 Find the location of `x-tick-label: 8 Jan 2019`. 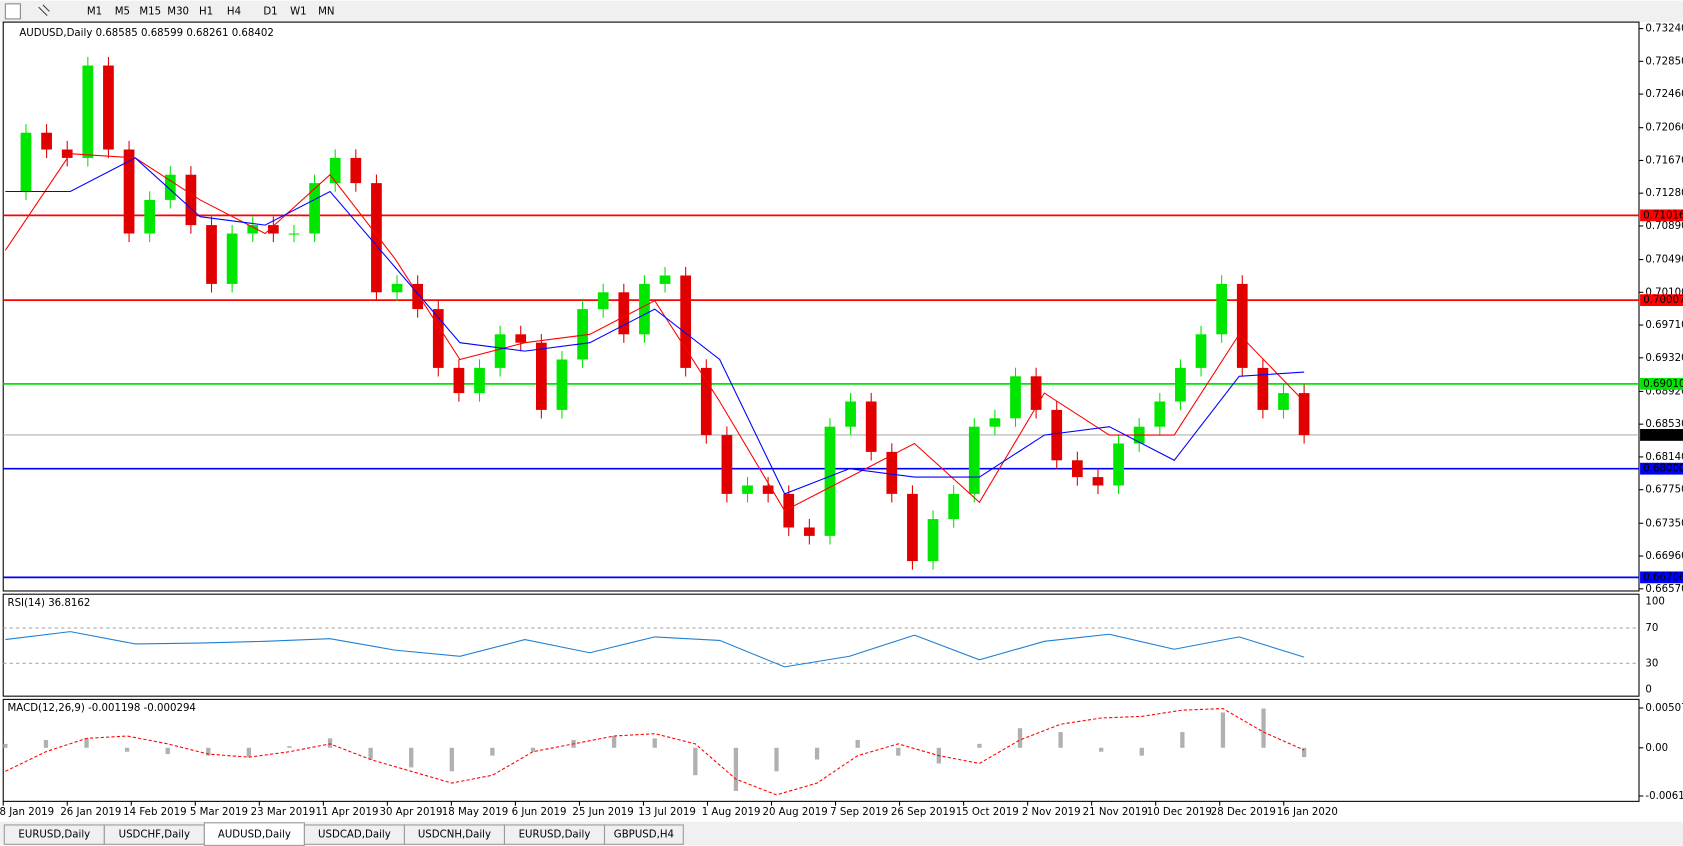

x-tick-label: 8 Jan 2019 is located at coordinates (27, 812).